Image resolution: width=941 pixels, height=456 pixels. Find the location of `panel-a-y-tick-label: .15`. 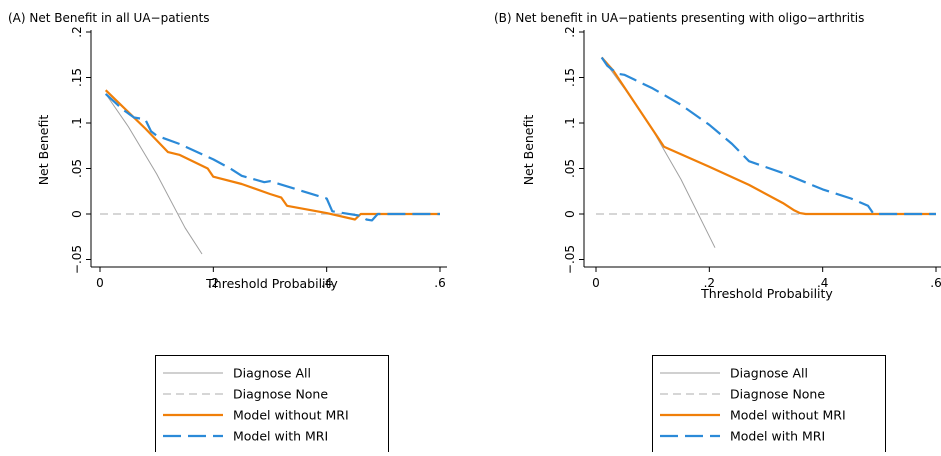

panel-a-y-tick-label: .15 is located at coordinates (77, 77).